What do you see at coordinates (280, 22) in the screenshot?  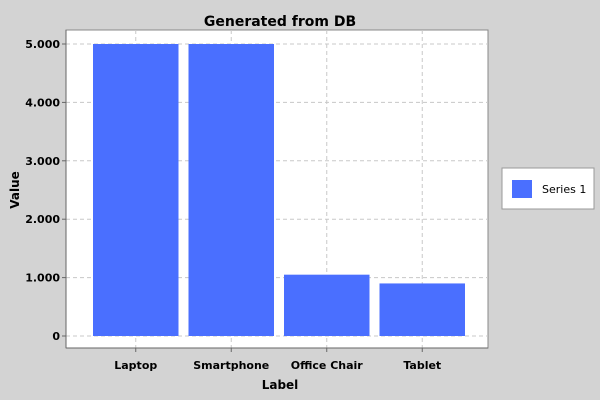 I see `chart-title: Generated from DB` at bounding box center [280, 22].